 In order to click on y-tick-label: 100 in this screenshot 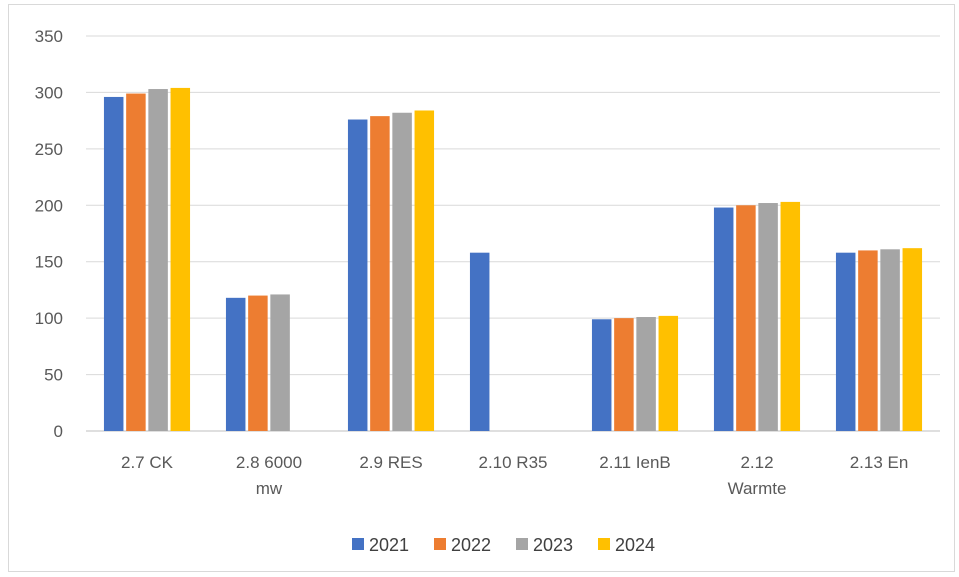, I will do `click(49, 318)`.